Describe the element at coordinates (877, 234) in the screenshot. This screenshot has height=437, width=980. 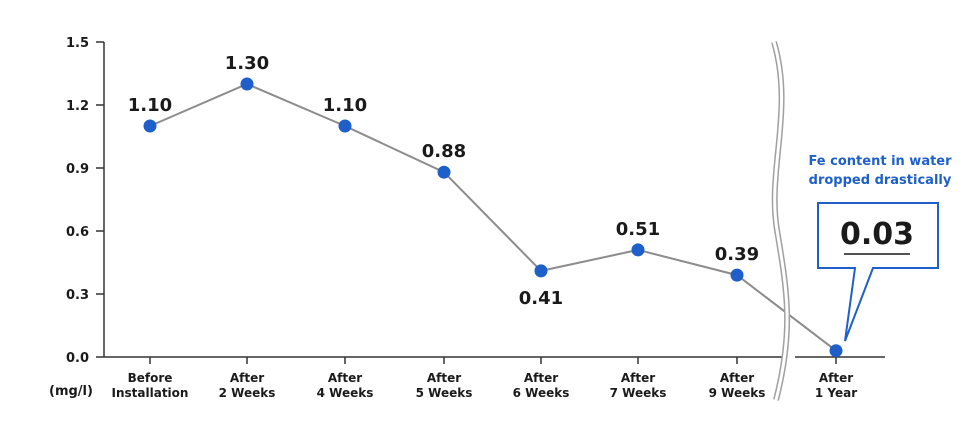
I see `callout-value: 0.03` at that location.